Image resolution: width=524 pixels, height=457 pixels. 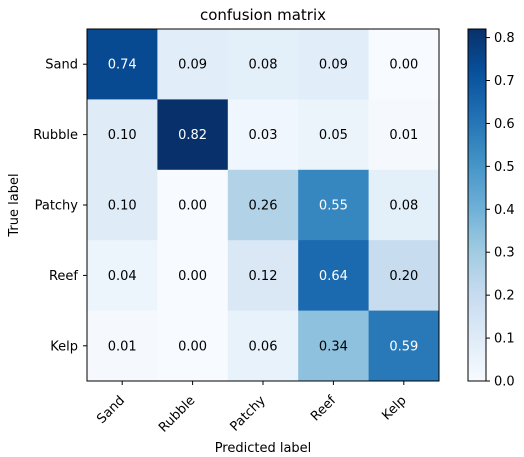 I want to click on colorbar-tick-label: 0.2, so click(x=504, y=296).